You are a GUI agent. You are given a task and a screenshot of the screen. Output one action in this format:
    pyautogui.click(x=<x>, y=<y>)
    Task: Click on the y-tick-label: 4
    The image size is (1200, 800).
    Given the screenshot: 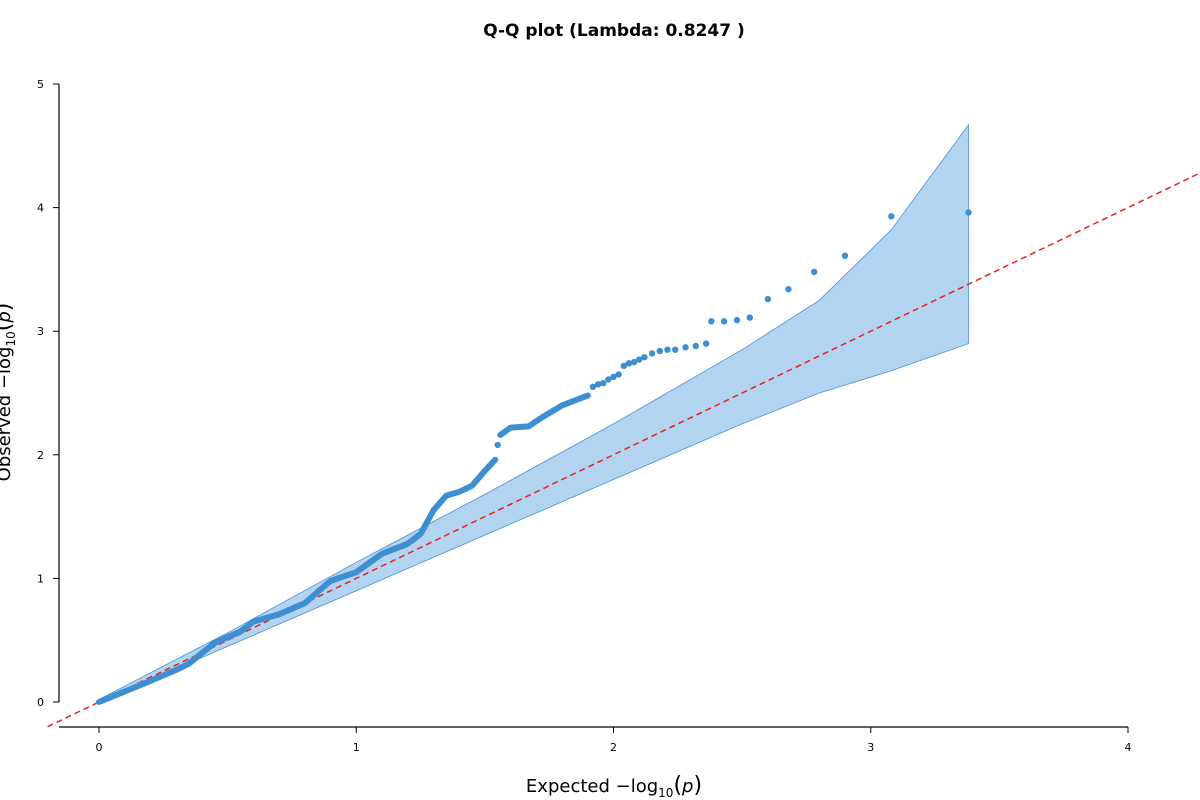 What is the action you would take?
    pyautogui.click(x=40, y=208)
    